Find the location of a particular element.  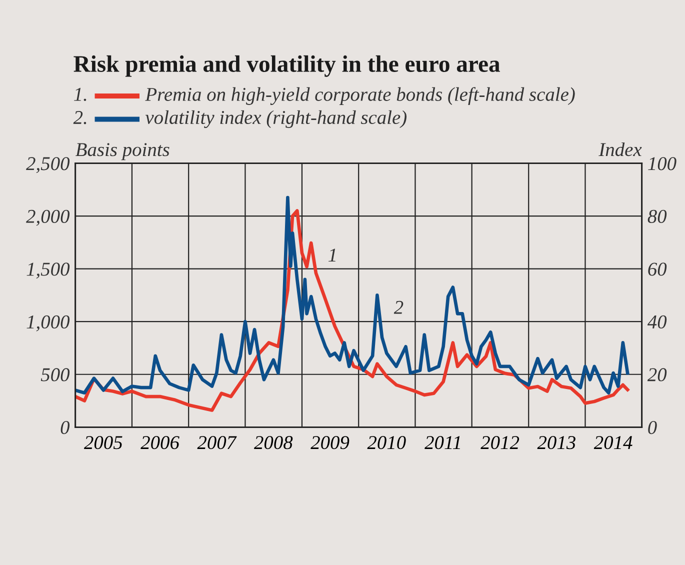

y2-tick-label: 20 is located at coordinates (657, 375).